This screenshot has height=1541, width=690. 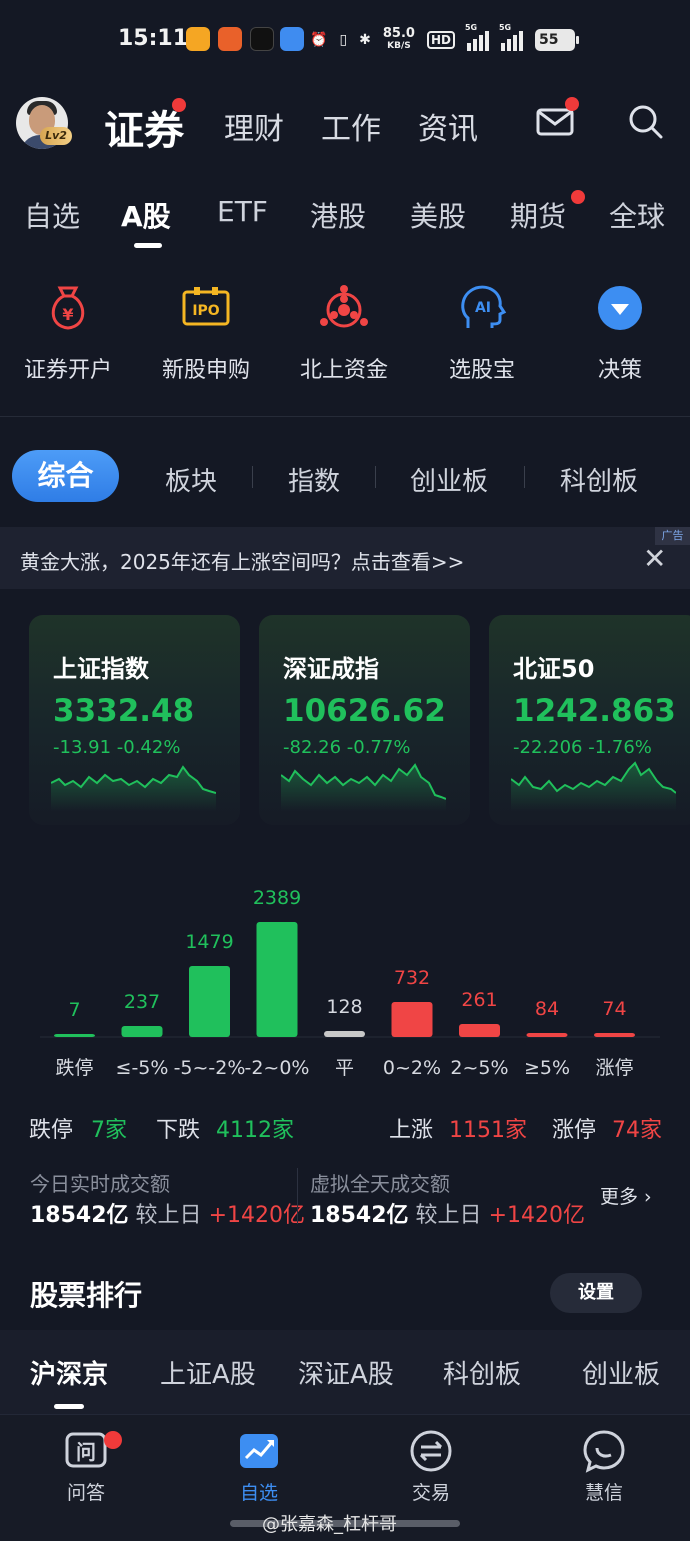 What do you see at coordinates (449, 482) in the screenshot?
I see `segment-tab-chinext: 创业板` at bounding box center [449, 482].